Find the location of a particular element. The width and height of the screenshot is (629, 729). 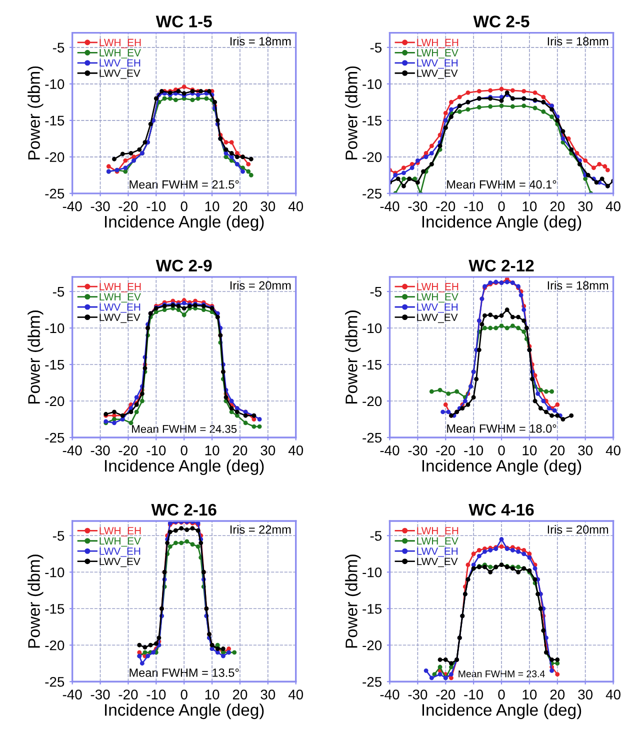

annotation: Mean FWHM = 24.35 is located at coordinates (184, 429).